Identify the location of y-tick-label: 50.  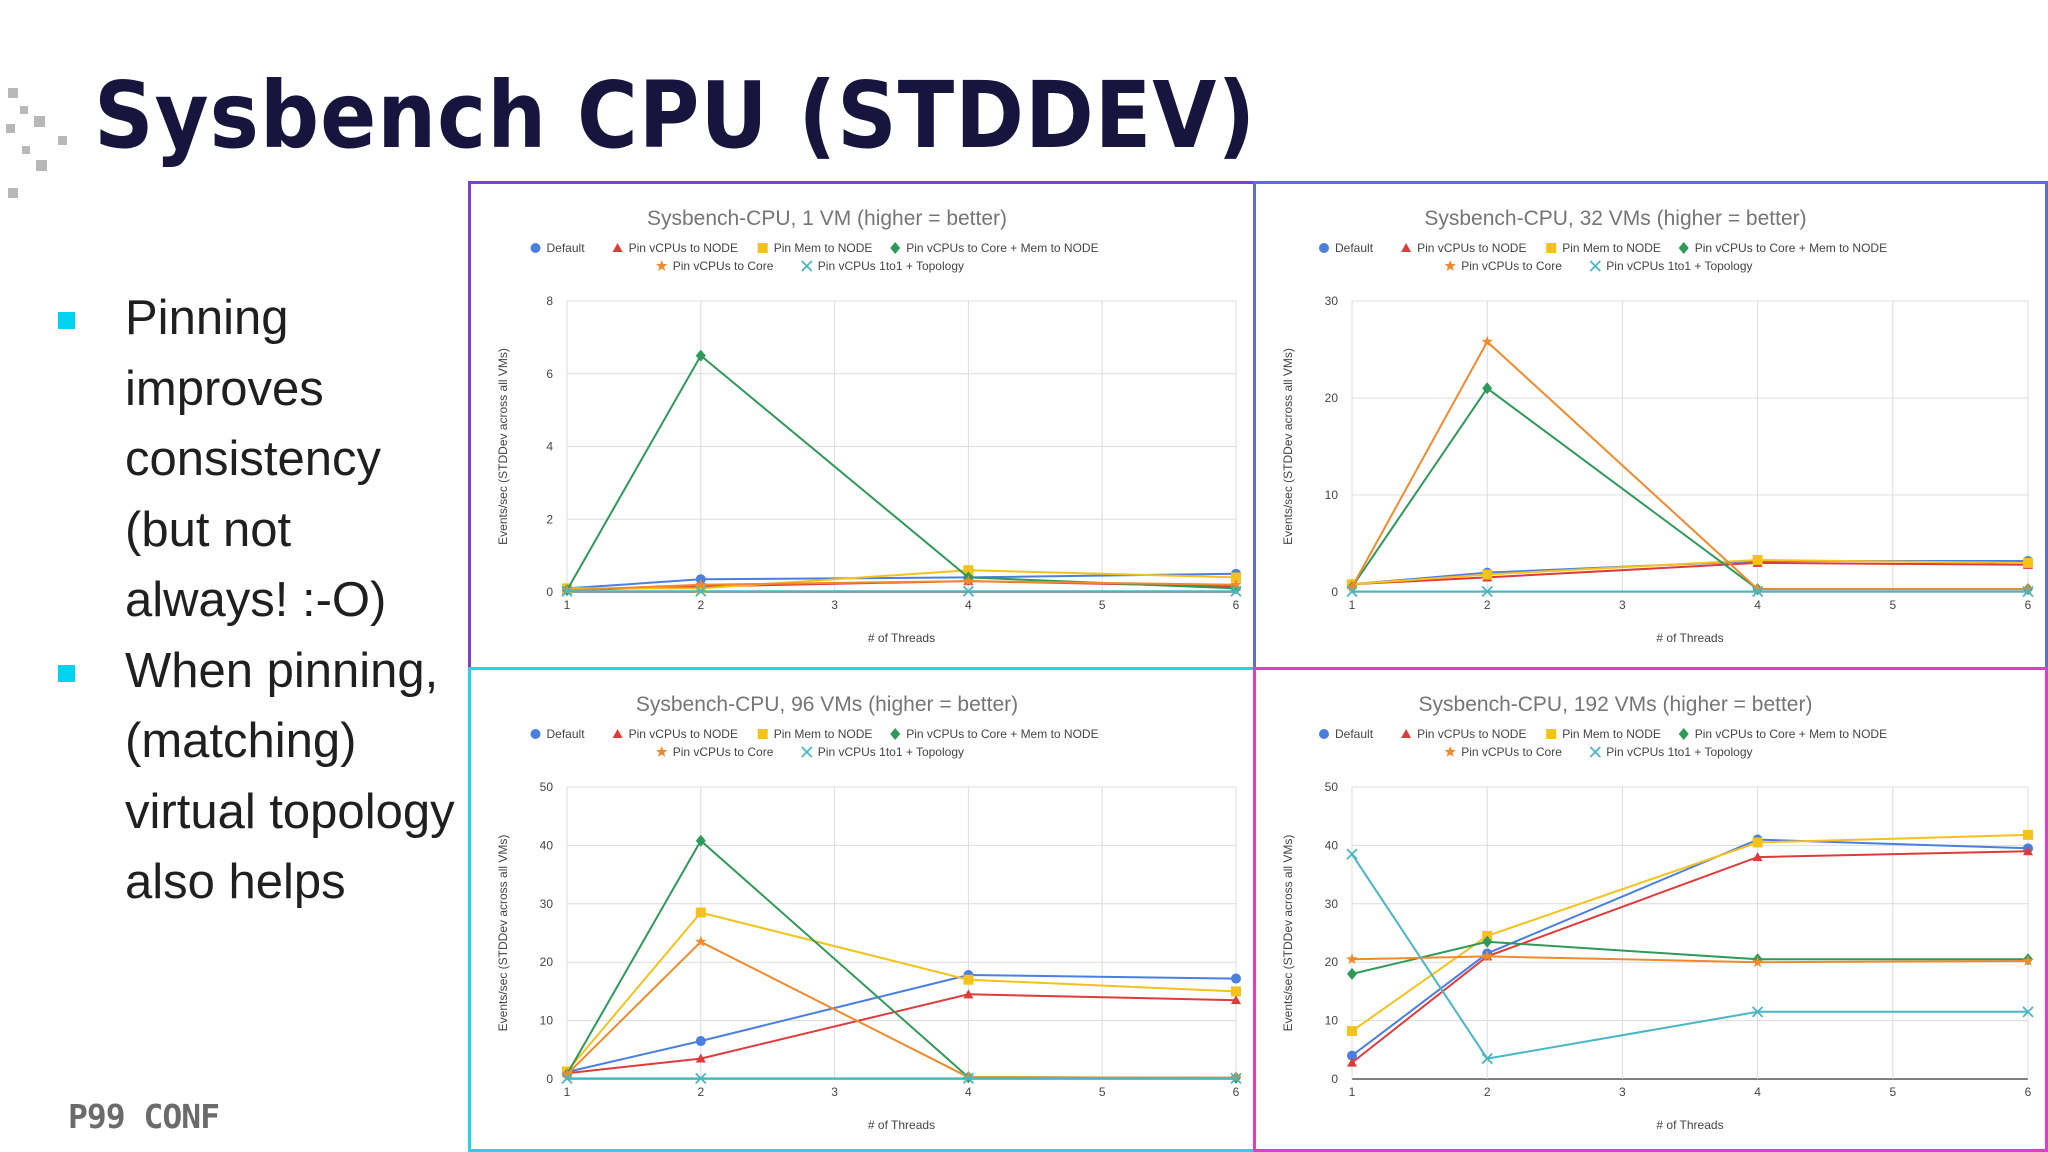
(1332, 787).